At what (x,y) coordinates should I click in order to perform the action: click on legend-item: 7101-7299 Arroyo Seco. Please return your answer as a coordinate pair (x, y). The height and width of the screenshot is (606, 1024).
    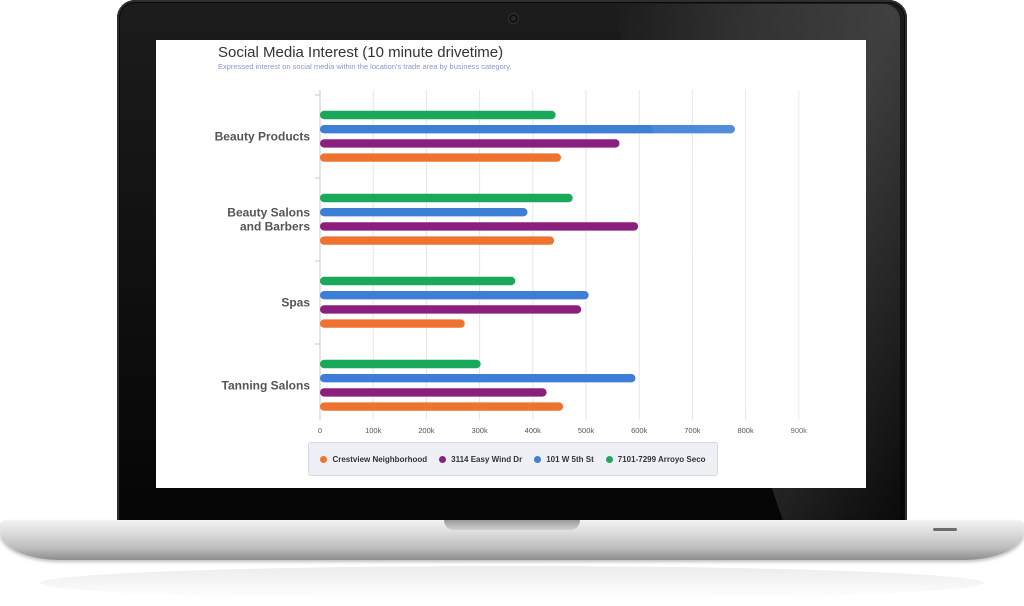
    Looking at the image, I should click on (655, 459).